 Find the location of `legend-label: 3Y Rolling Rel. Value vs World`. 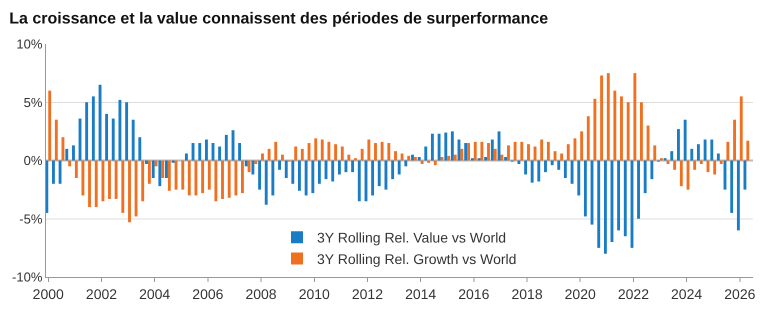

legend-label: 3Y Rolling Rel. Value vs World is located at coordinates (411, 238).